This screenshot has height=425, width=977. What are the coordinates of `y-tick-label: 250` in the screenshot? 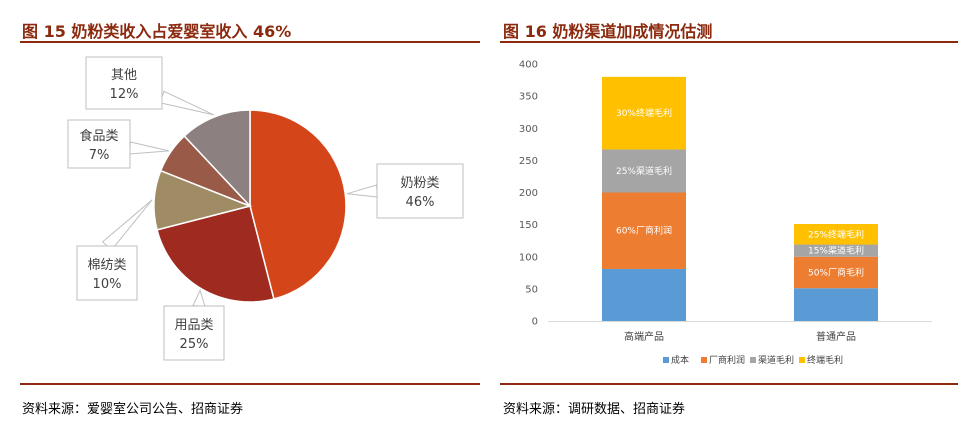 It's located at (528, 161).